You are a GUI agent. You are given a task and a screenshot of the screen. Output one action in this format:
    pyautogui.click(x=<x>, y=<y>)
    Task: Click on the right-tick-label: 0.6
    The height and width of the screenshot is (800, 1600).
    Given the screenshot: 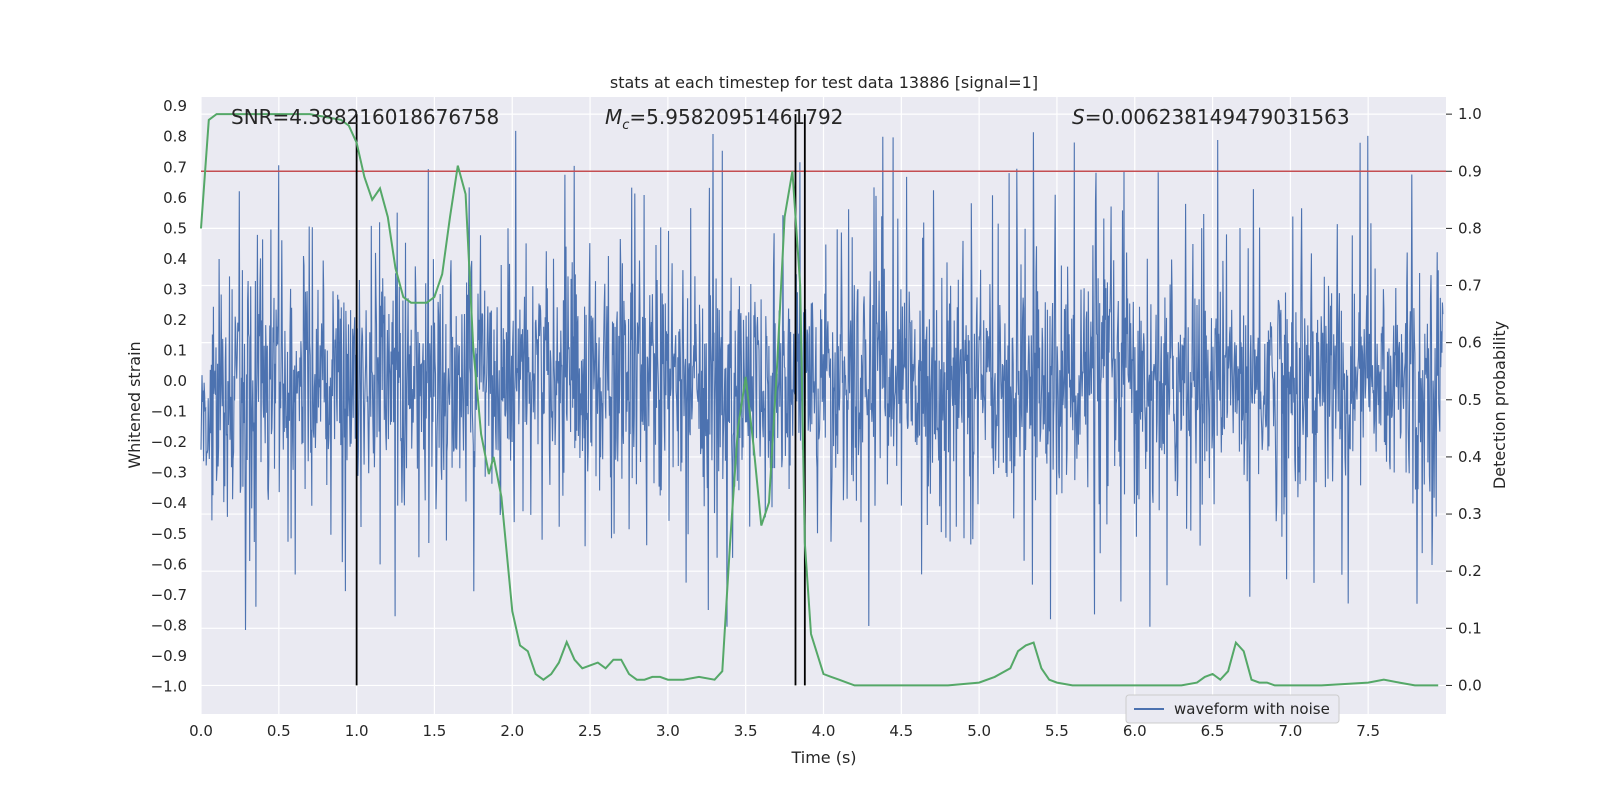 What is the action you would take?
    pyautogui.click(x=1470, y=343)
    